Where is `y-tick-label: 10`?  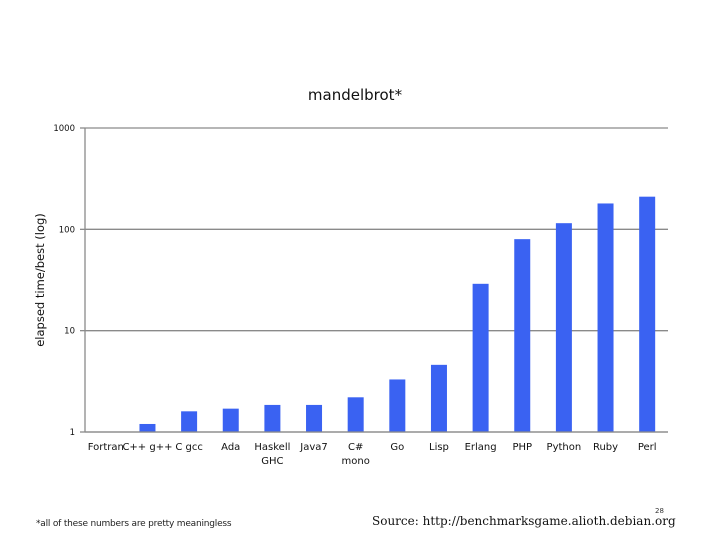
y-tick-label: 10 is located at coordinates (69, 332).